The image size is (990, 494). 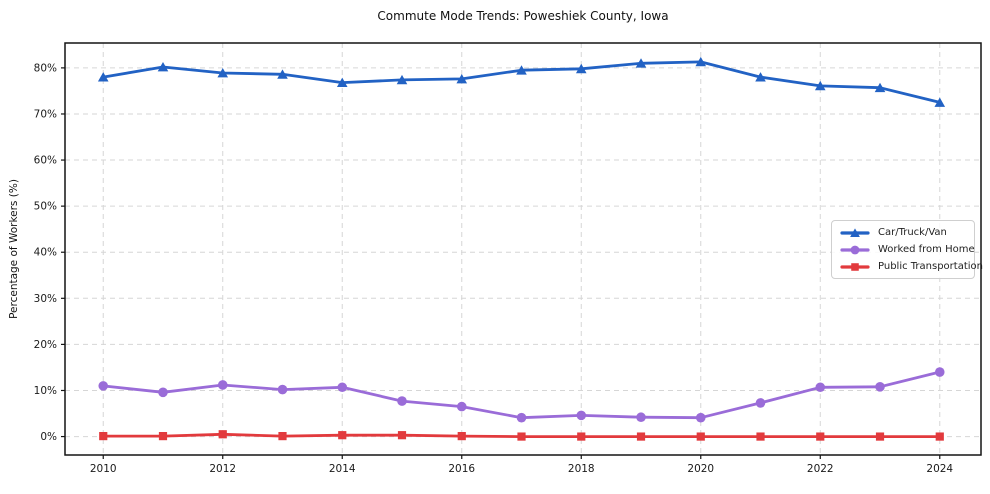 I want to click on y-tick-label: 30%, so click(x=45, y=299).